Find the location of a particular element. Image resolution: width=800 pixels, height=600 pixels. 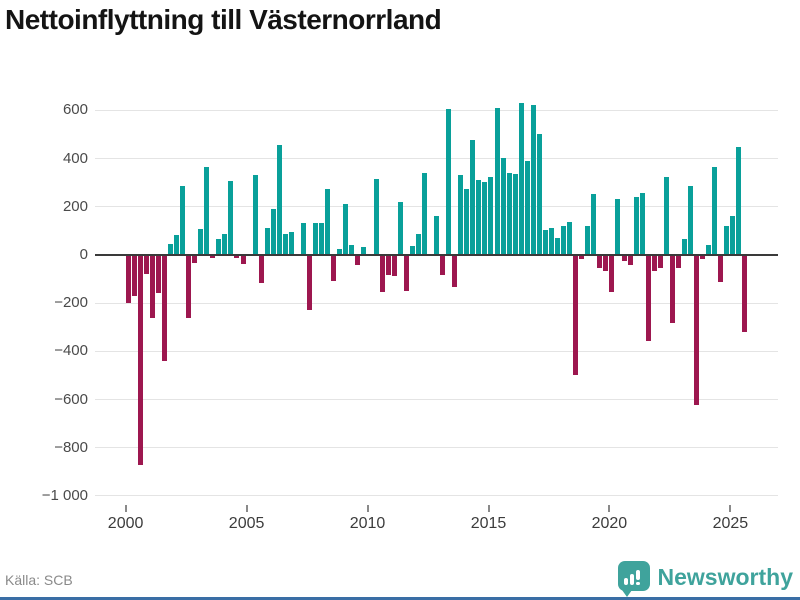

y-axis-label: 200 is located at coordinates (75, 206).